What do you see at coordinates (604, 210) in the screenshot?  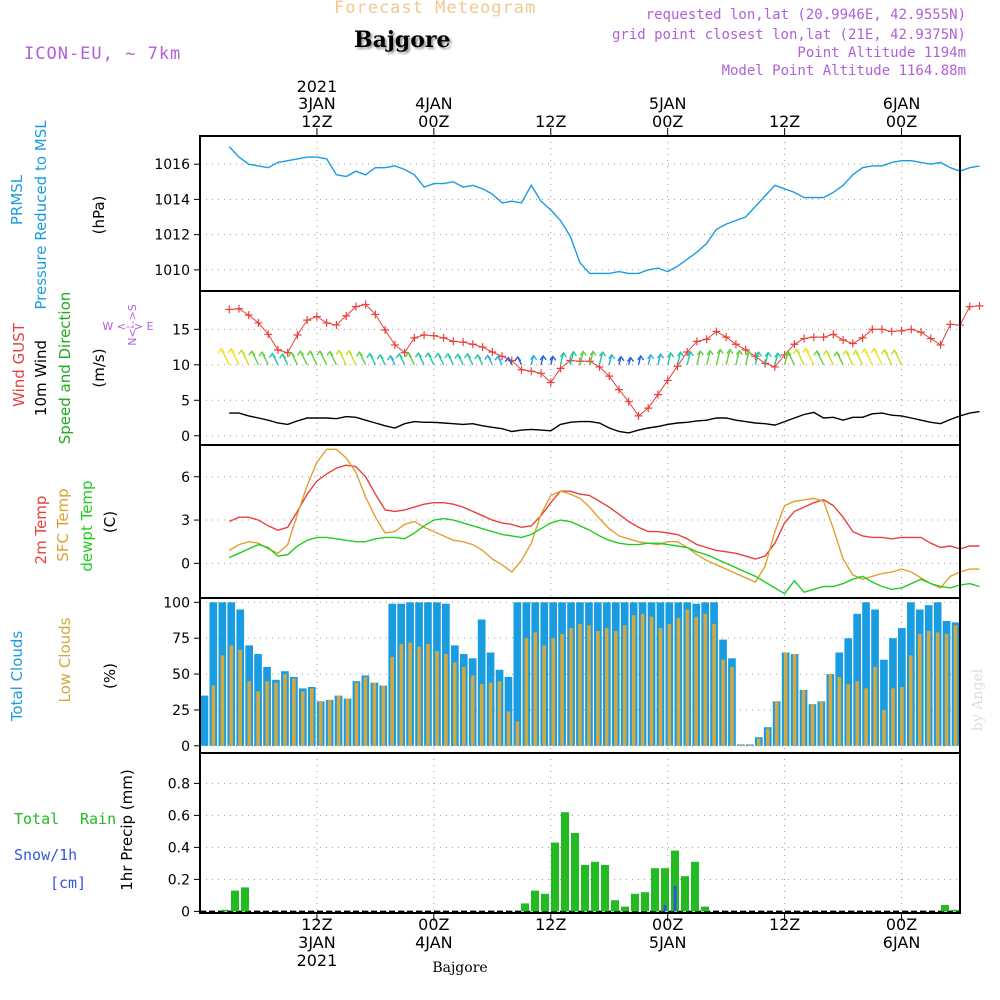 I see `pressure-line` at bounding box center [604, 210].